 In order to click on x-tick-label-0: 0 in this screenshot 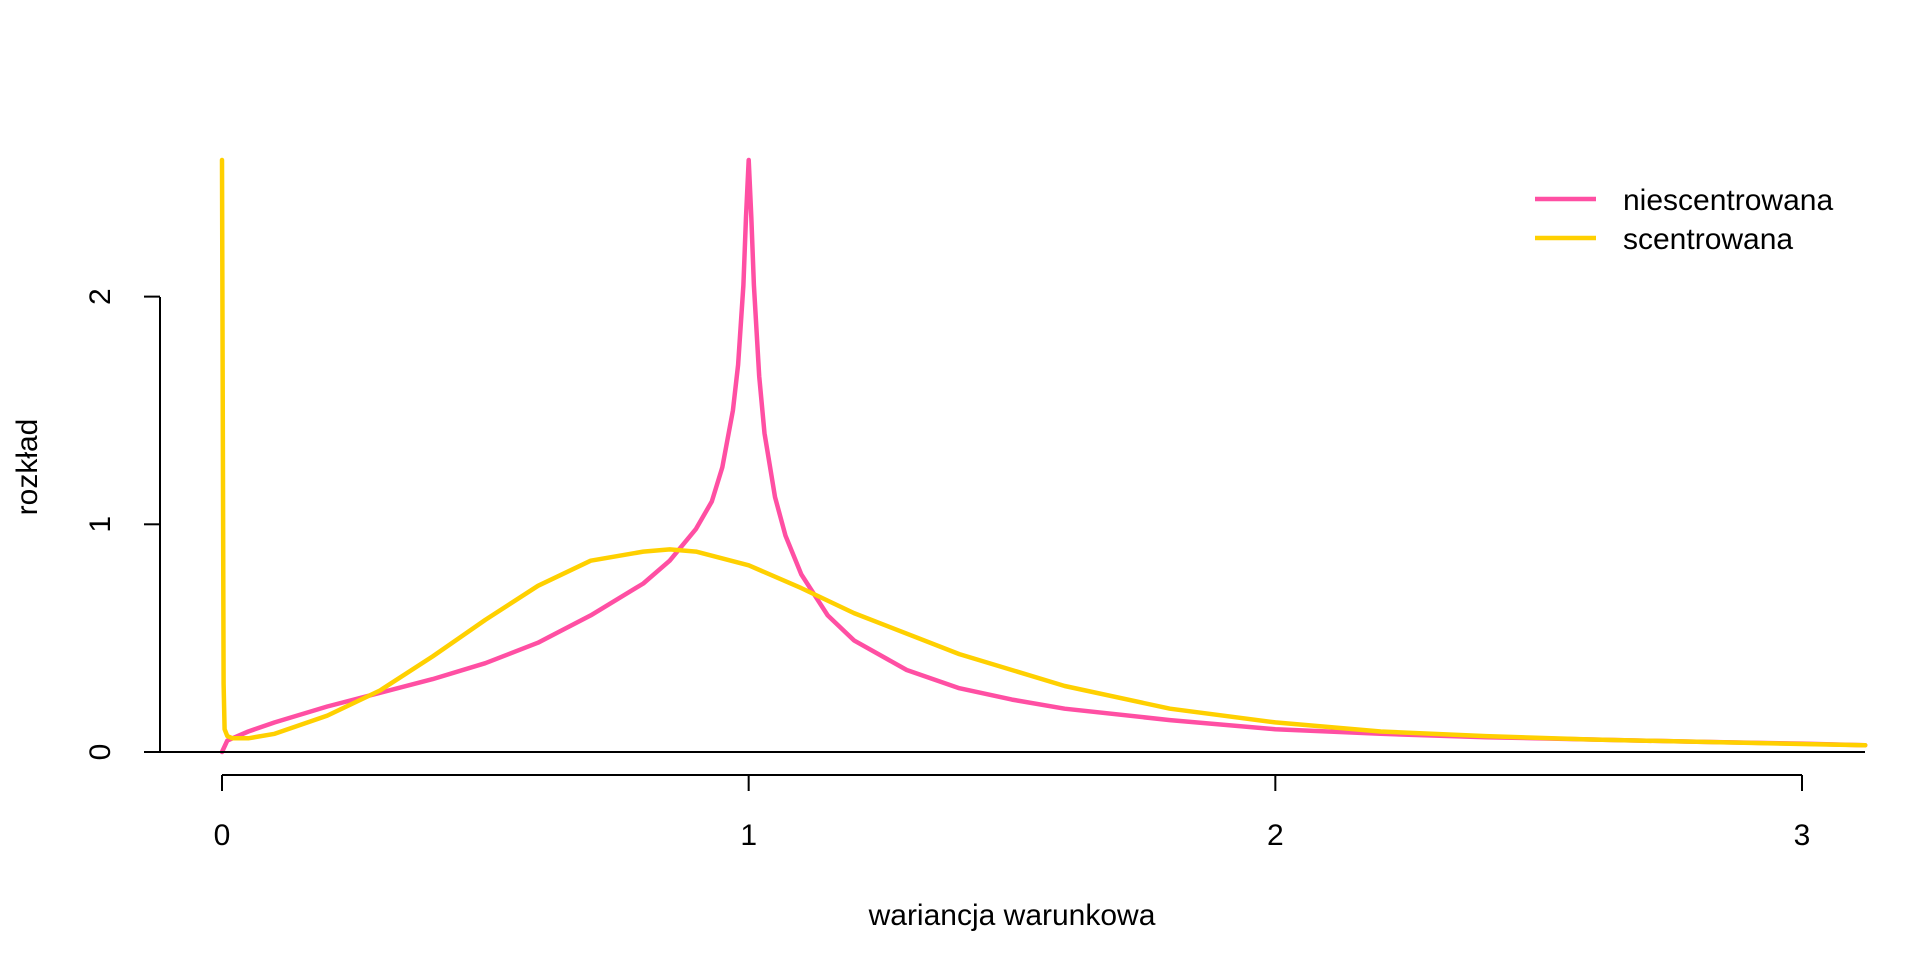, I will do `click(222, 835)`.